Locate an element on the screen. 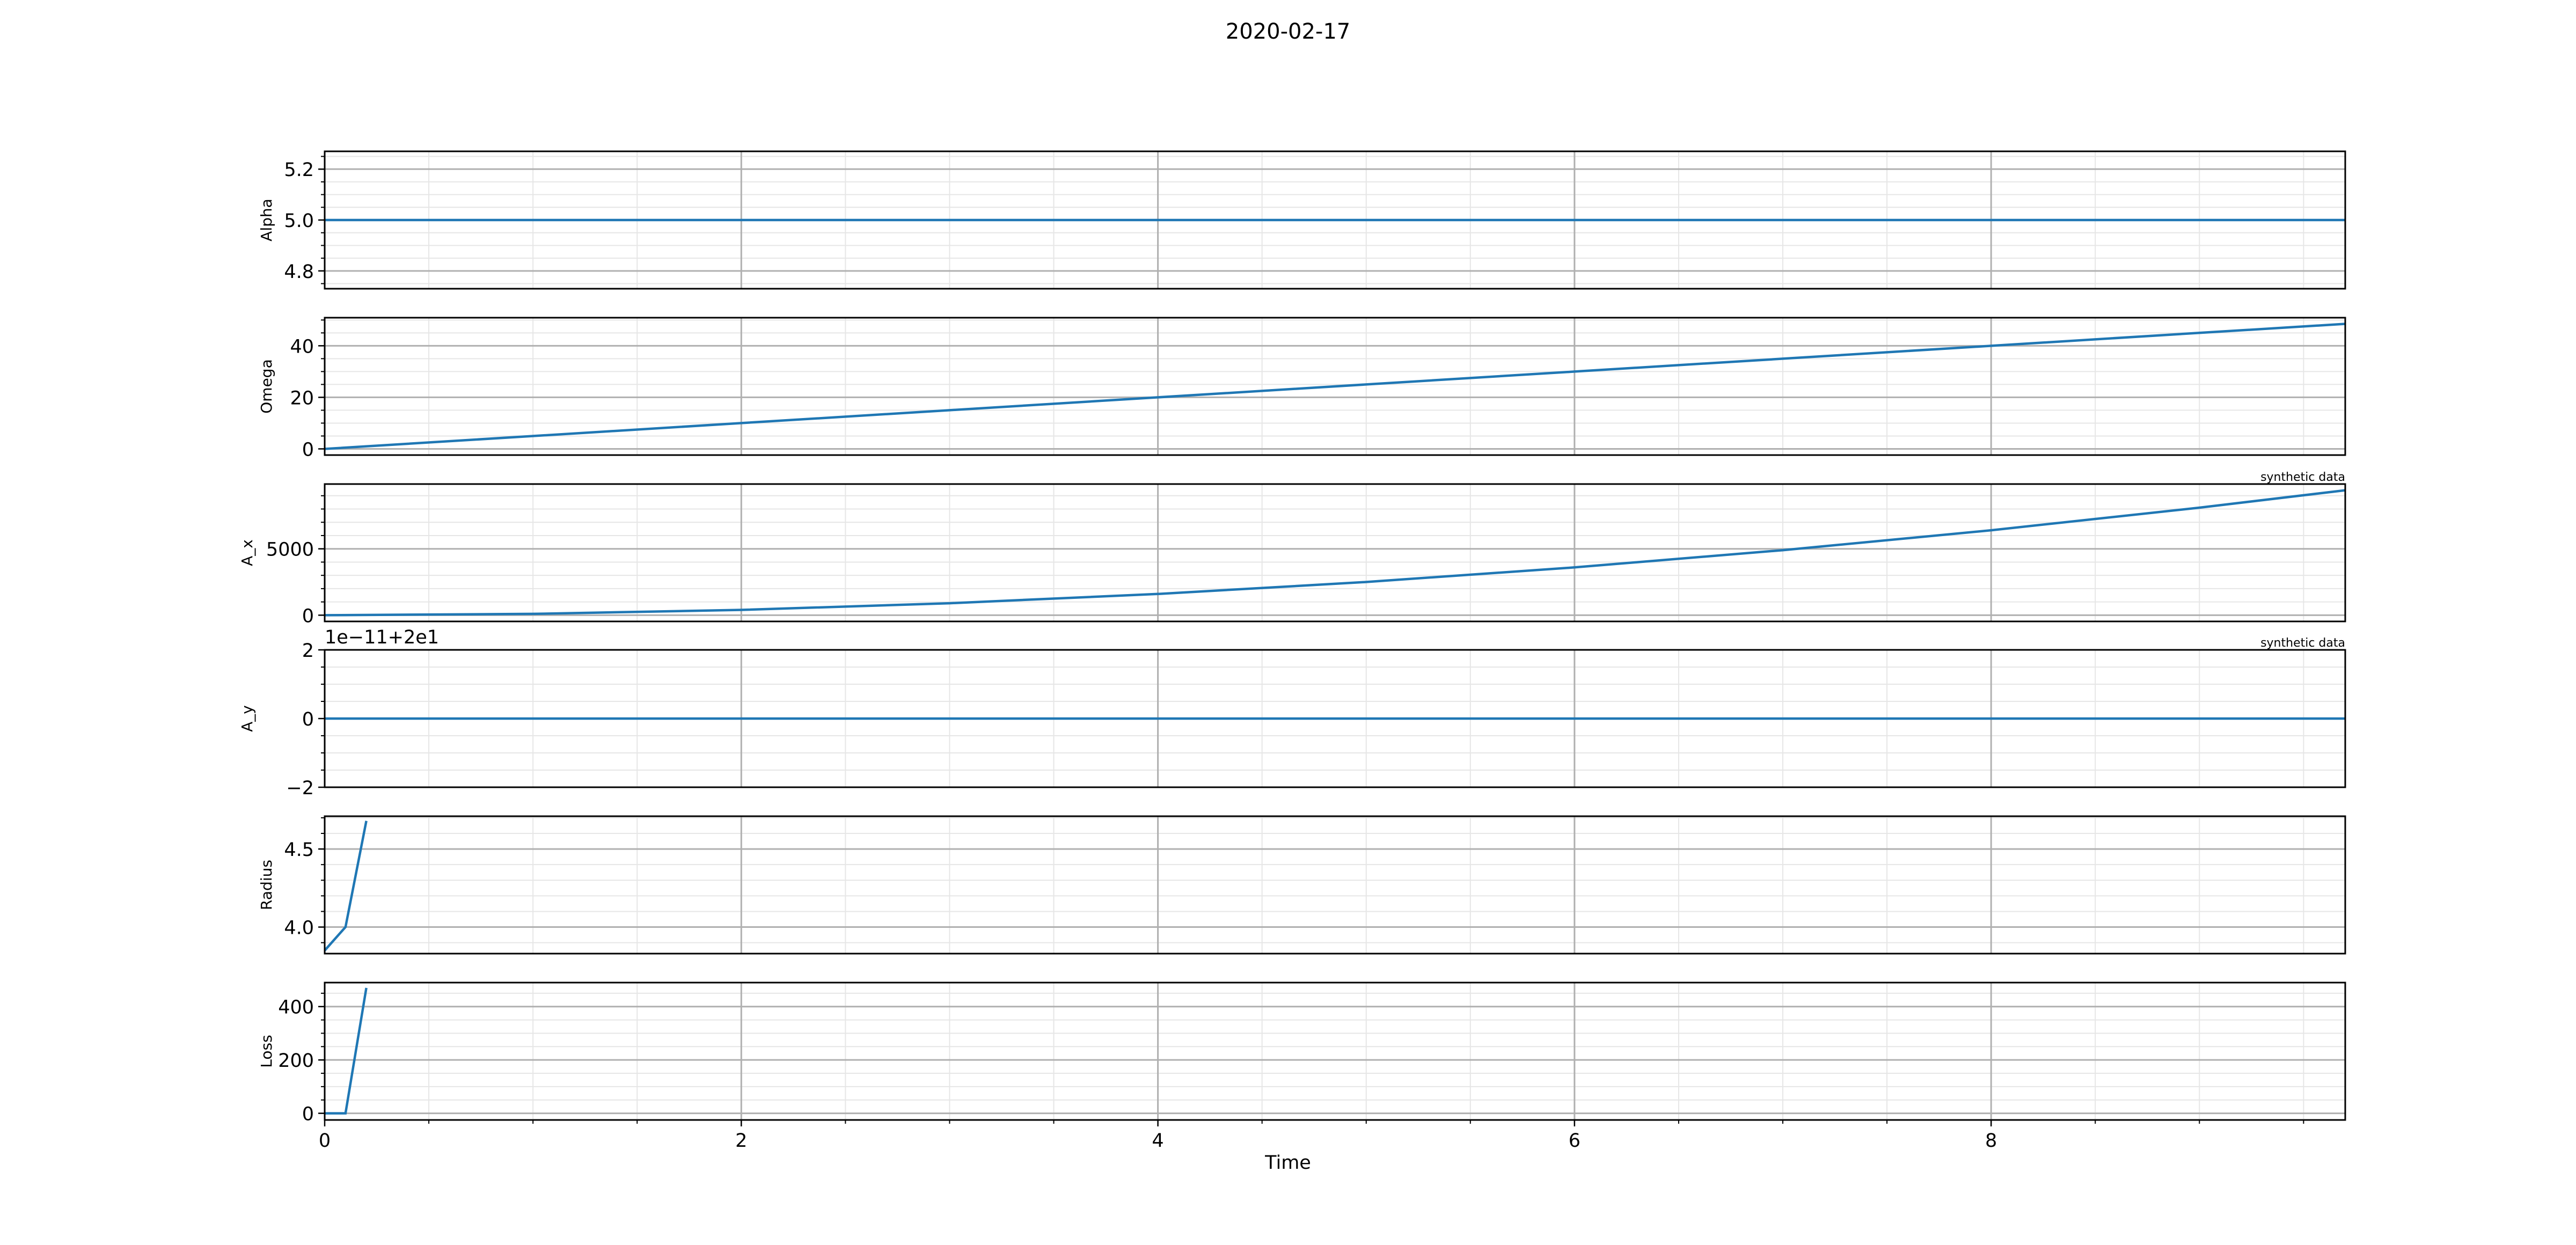 This screenshot has height=1245, width=2576. y-axis-label: Loss is located at coordinates (266, 1051).